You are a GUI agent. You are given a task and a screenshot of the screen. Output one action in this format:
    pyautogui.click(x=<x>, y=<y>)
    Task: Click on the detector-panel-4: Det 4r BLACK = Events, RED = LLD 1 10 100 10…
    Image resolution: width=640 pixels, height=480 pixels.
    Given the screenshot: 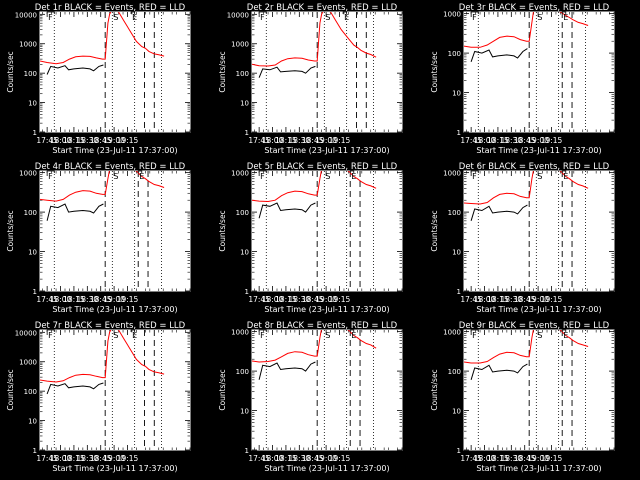 What is the action you would take?
    pyautogui.click(x=98, y=238)
    